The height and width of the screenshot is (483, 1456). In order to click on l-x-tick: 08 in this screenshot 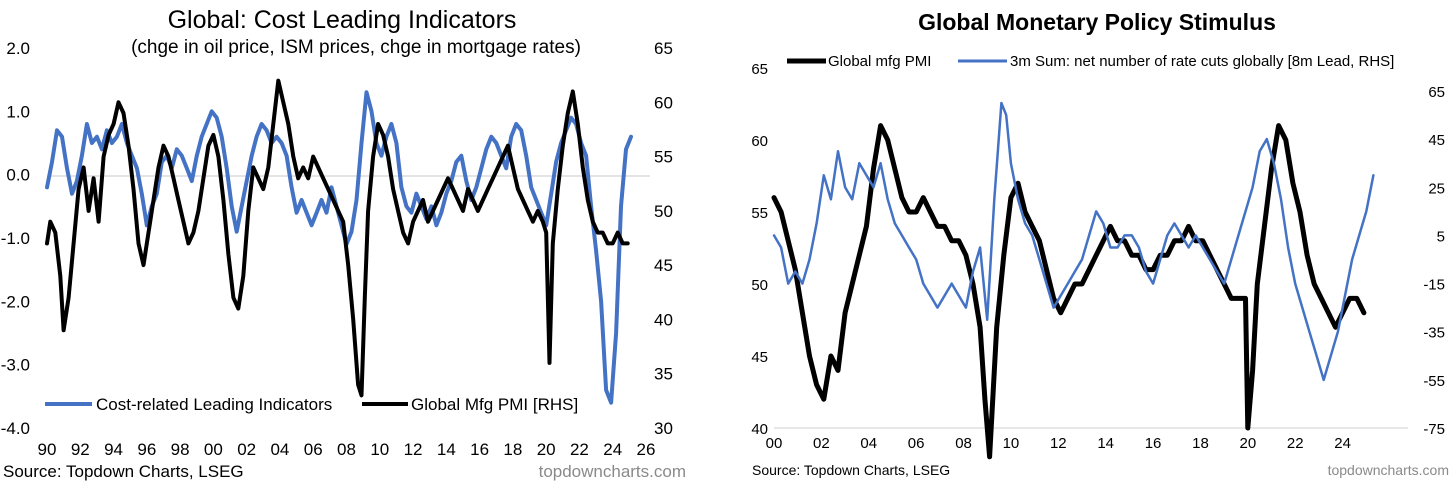, I will do `click(346, 449)`.